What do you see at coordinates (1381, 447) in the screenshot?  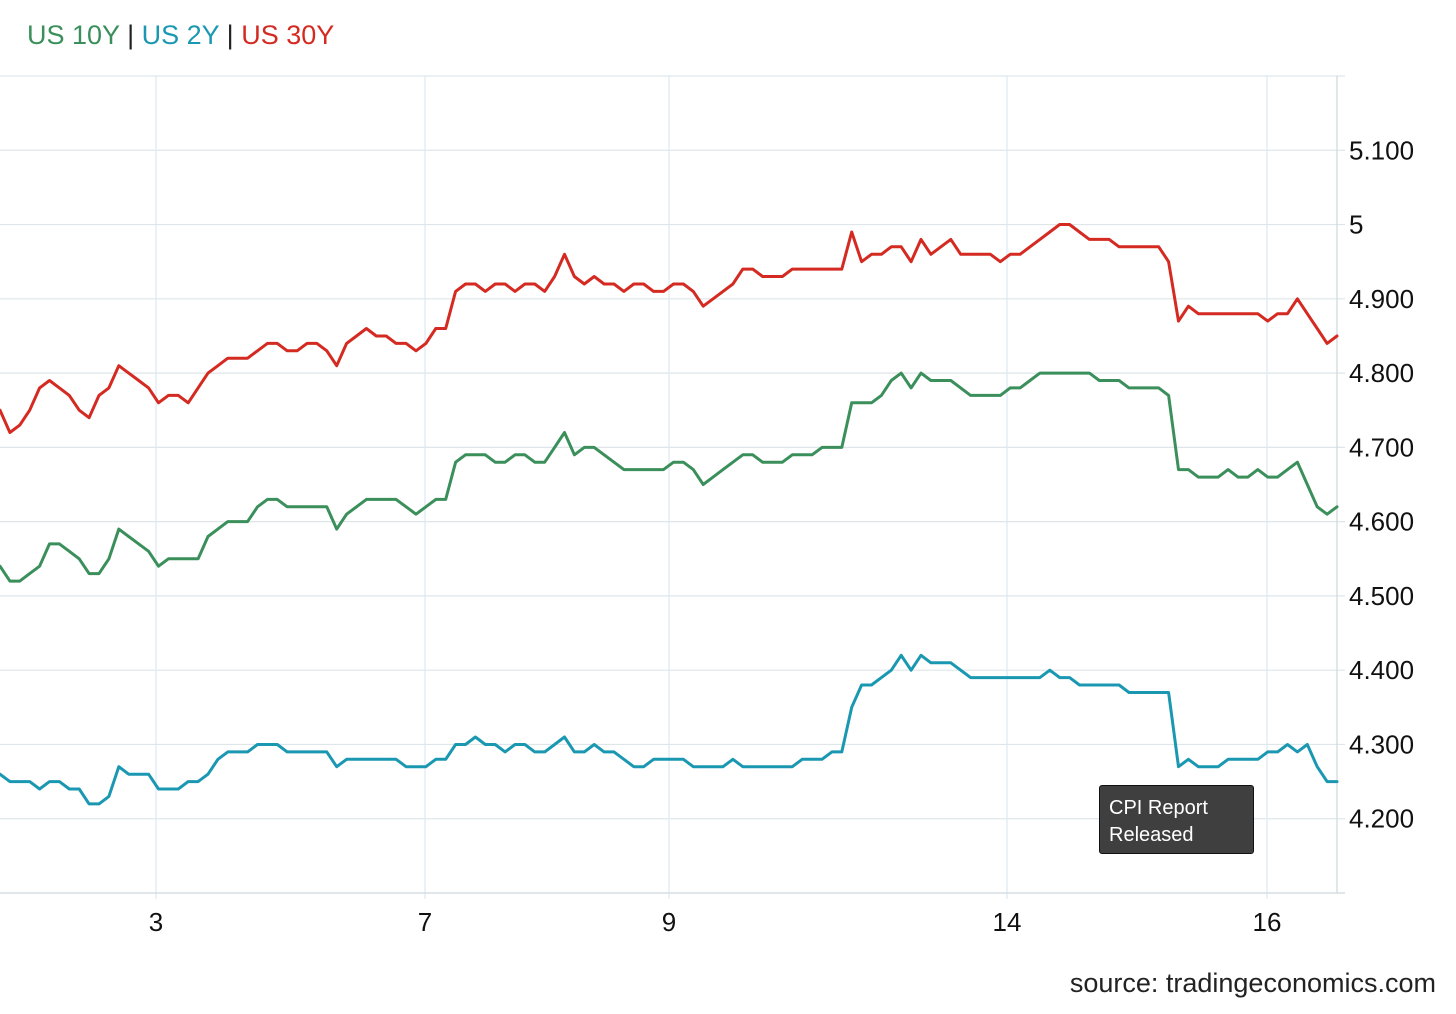 I see `y-tick-label: 4.700` at bounding box center [1381, 447].